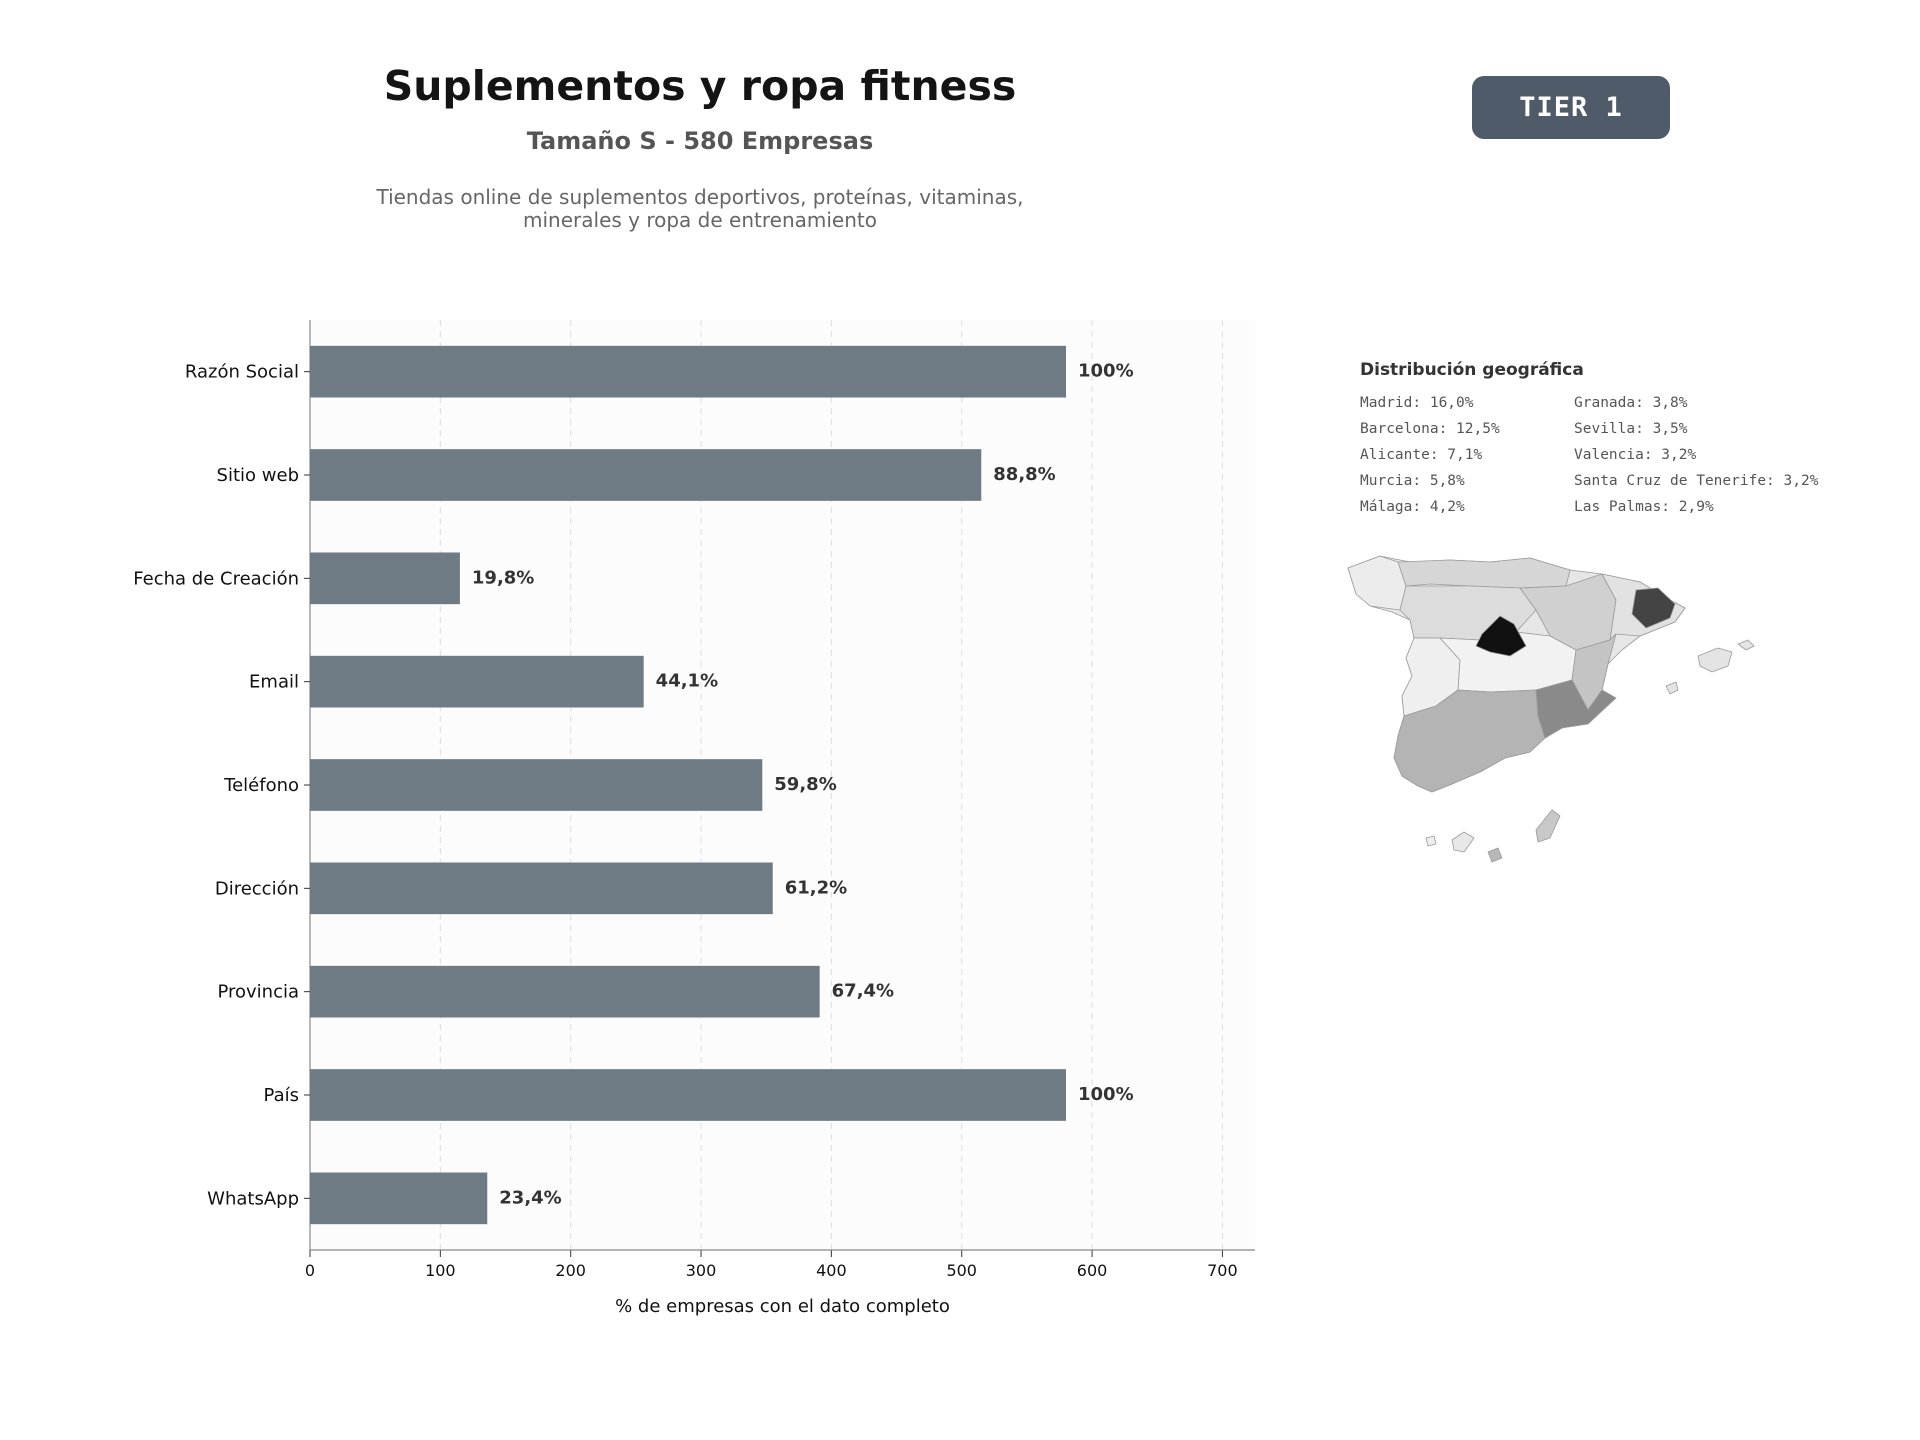  Describe the element at coordinates (700, 220) in the screenshot. I see `description-line-2: minerales y ropa de entrenamiento` at that location.